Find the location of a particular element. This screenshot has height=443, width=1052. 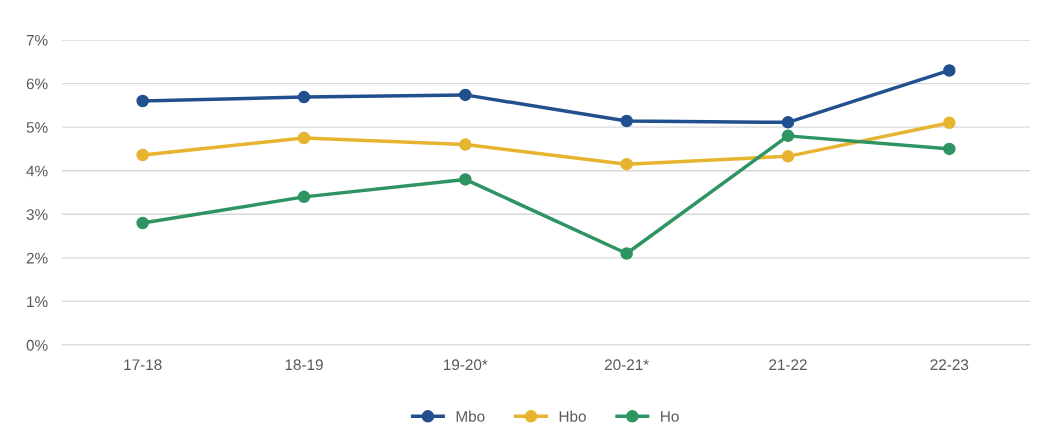

x-tick-label: 18-19 is located at coordinates (304, 365).